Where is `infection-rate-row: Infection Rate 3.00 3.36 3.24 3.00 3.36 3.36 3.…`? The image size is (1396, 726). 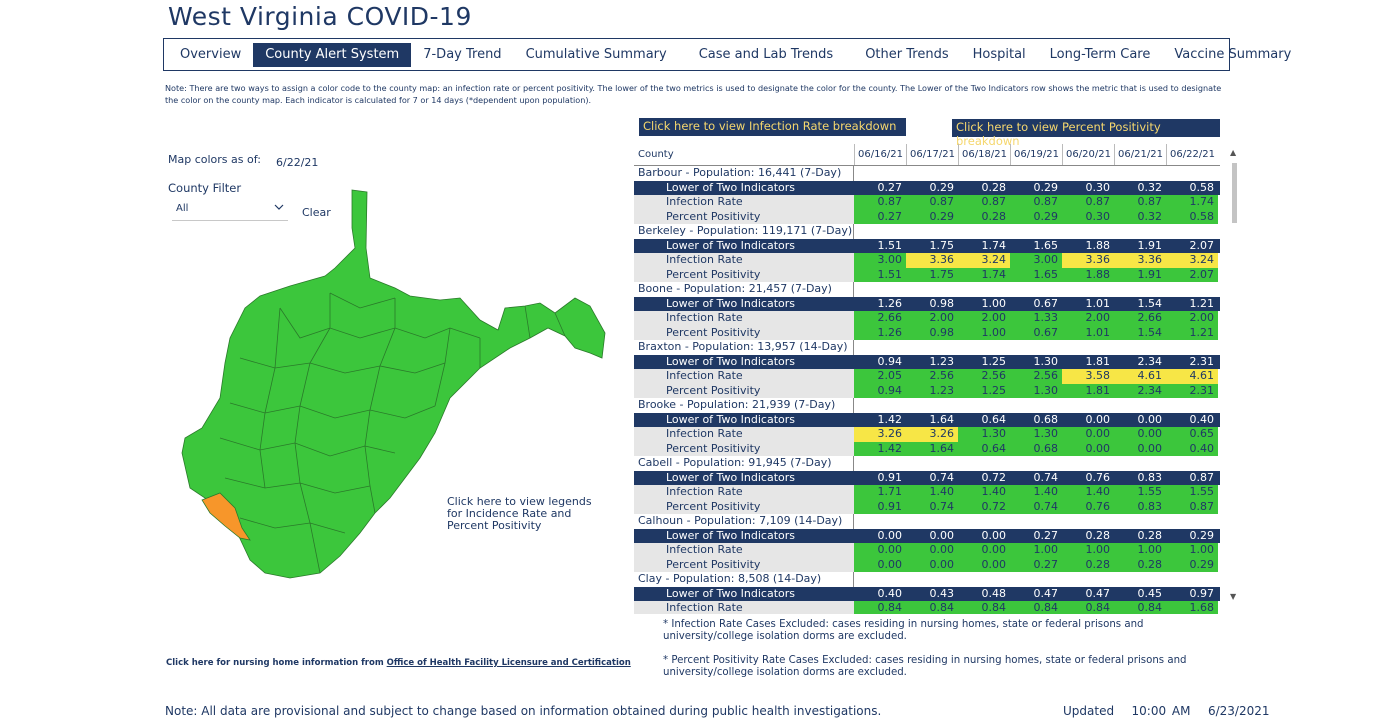
infection-rate-row: Infection Rate 3.00 3.36 3.24 3.00 3.36 3.36 3.… is located at coordinates (927, 260).